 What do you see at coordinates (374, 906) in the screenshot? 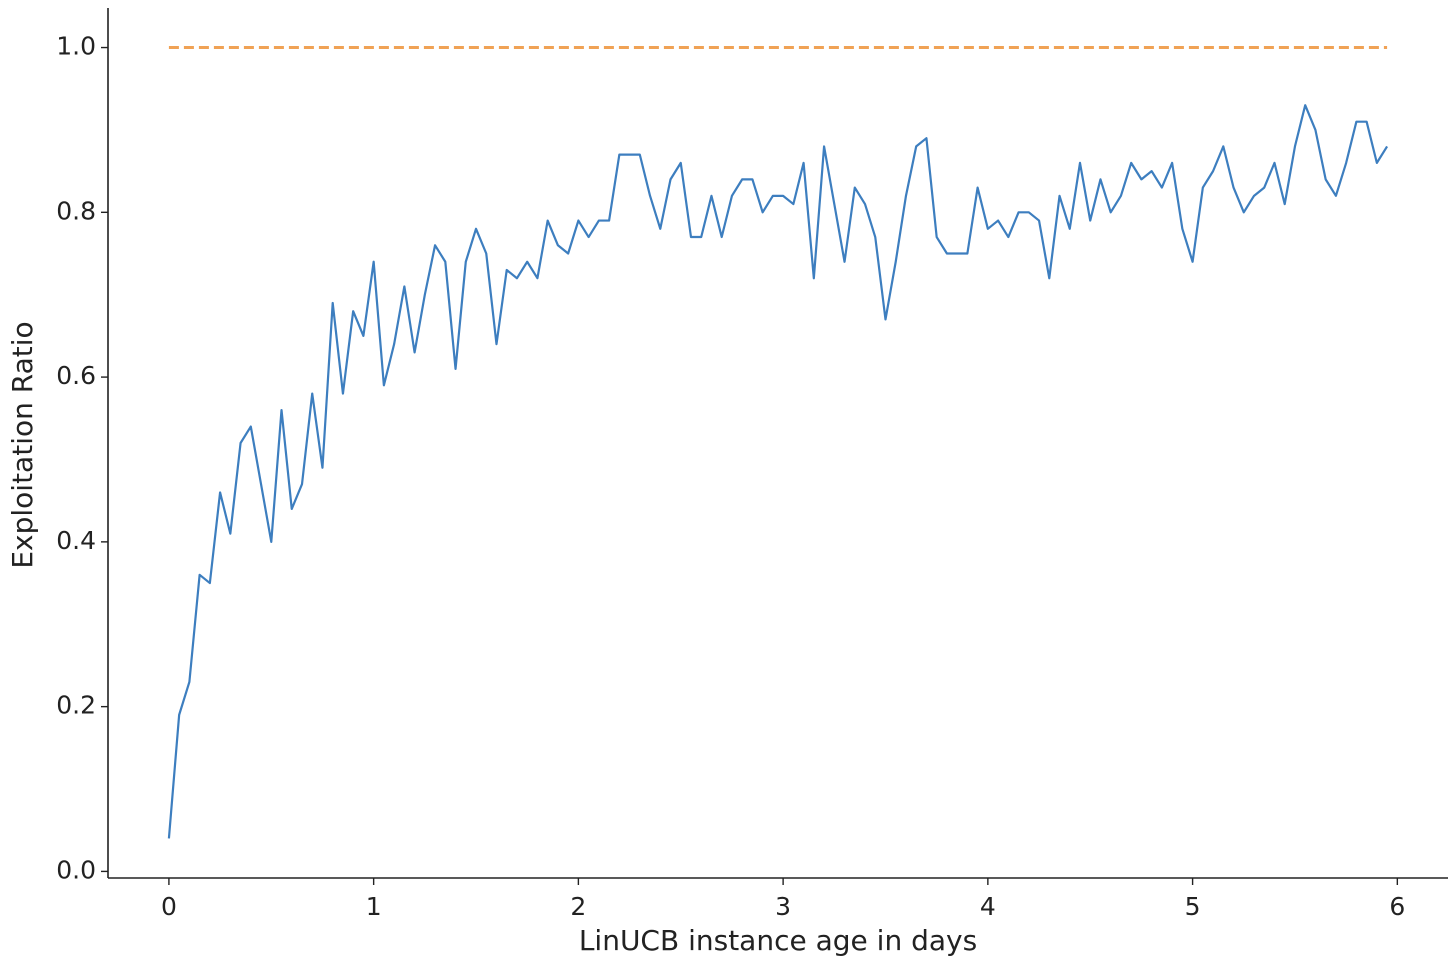
I see `x-tick-label: 1` at bounding box center [374, 906].